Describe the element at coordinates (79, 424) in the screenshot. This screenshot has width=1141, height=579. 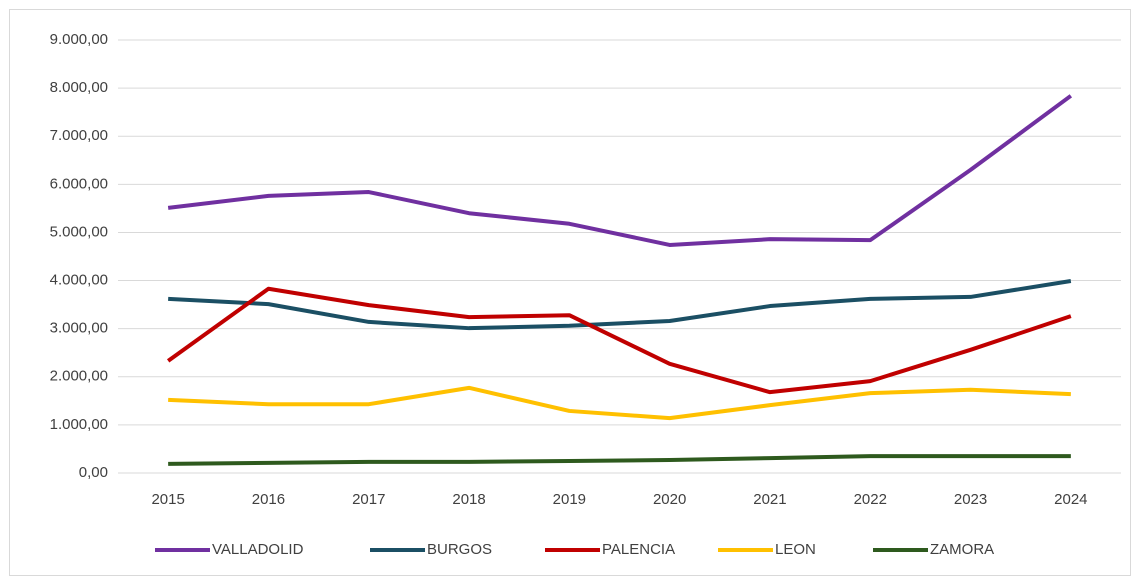
I see `y-tick-label: 1.000,00` at that location.